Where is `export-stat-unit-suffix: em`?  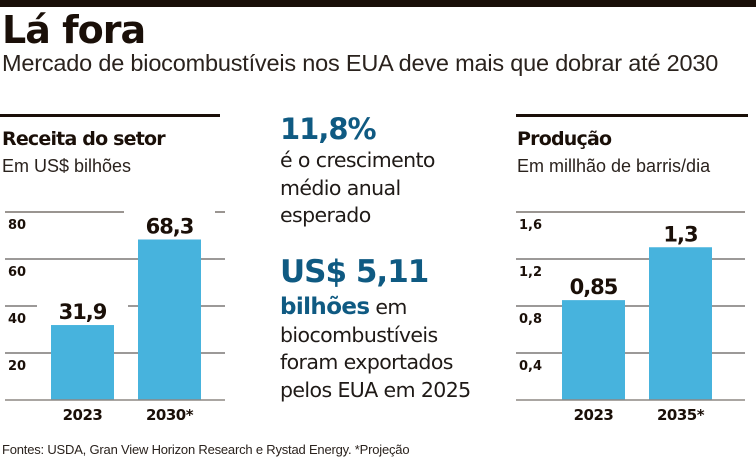
export-stat-unit-suffix: em is located at coordinates (388, 307).